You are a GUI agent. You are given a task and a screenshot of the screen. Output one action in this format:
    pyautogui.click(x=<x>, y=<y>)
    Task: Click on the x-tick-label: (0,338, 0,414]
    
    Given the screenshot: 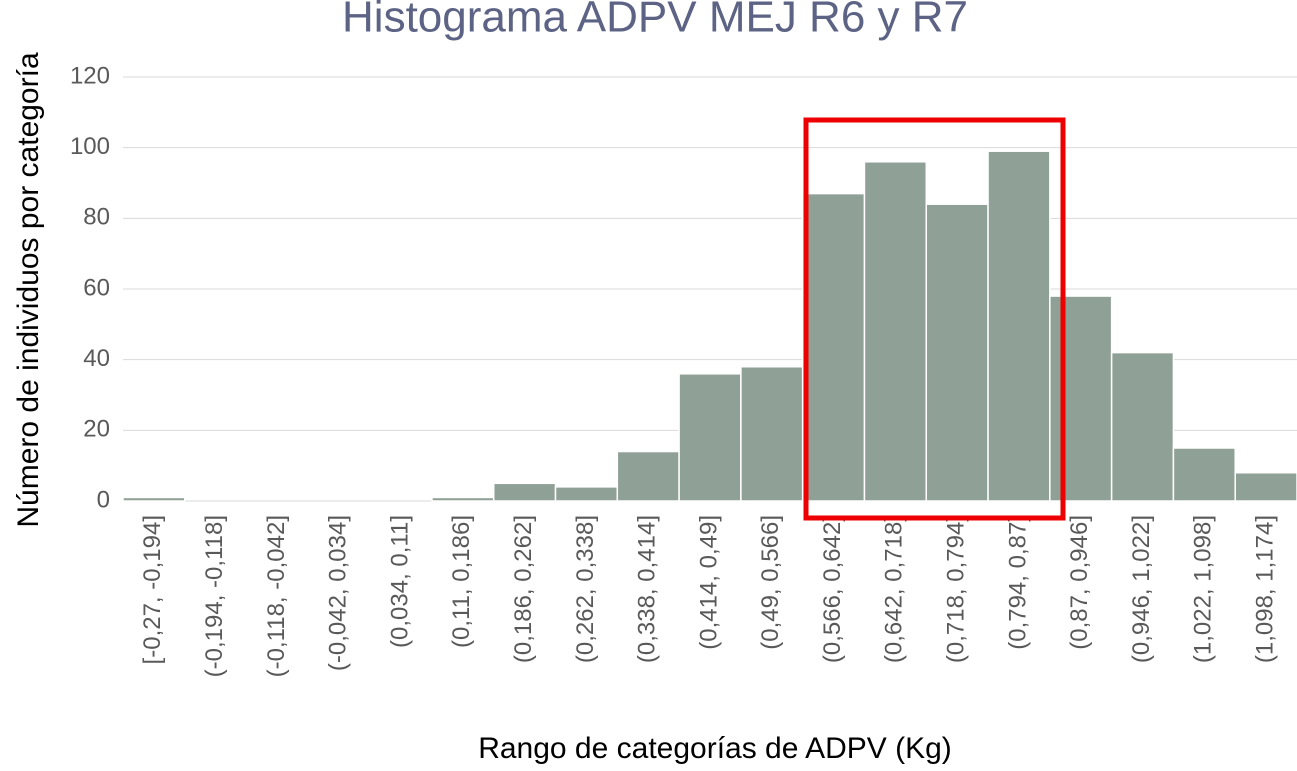 What is the action you would take?
    pyautogui.click(x=647, y=589)
    